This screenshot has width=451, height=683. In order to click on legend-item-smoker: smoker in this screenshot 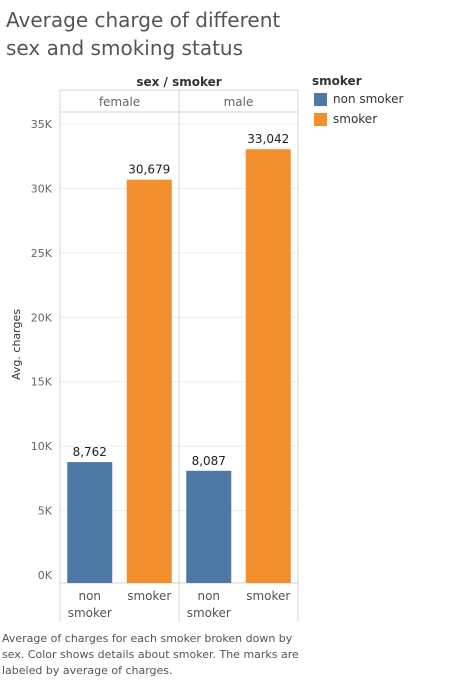, I will do `click(345, 119)`.